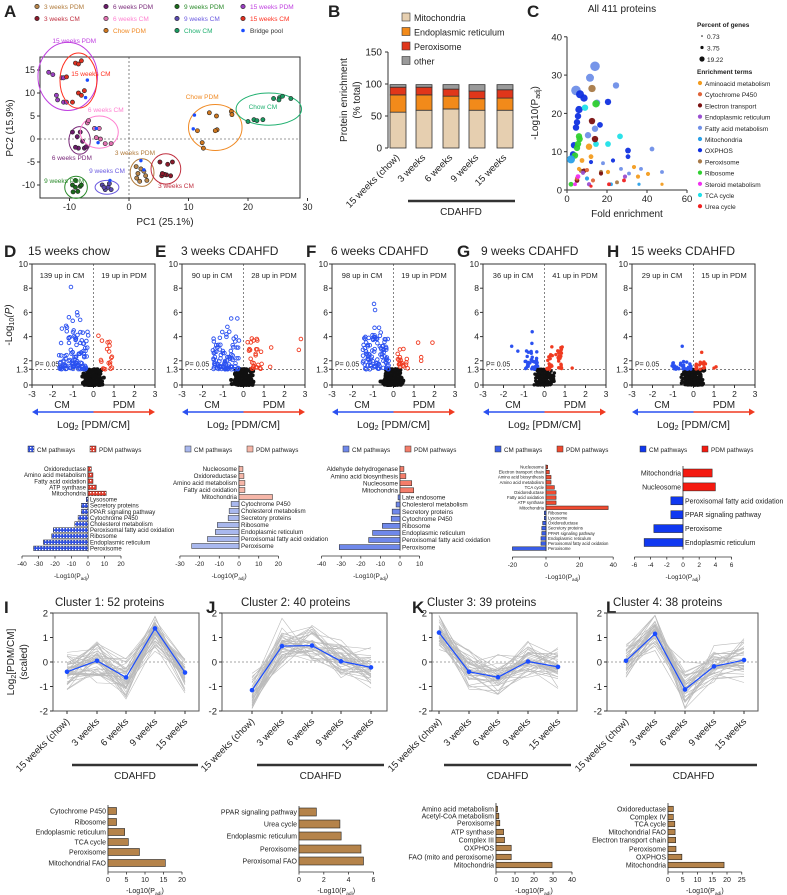  What do you see at coordinates (30, 70) in the screenshot?
I see `tick-label: 15` at bounding box center [30, 70].